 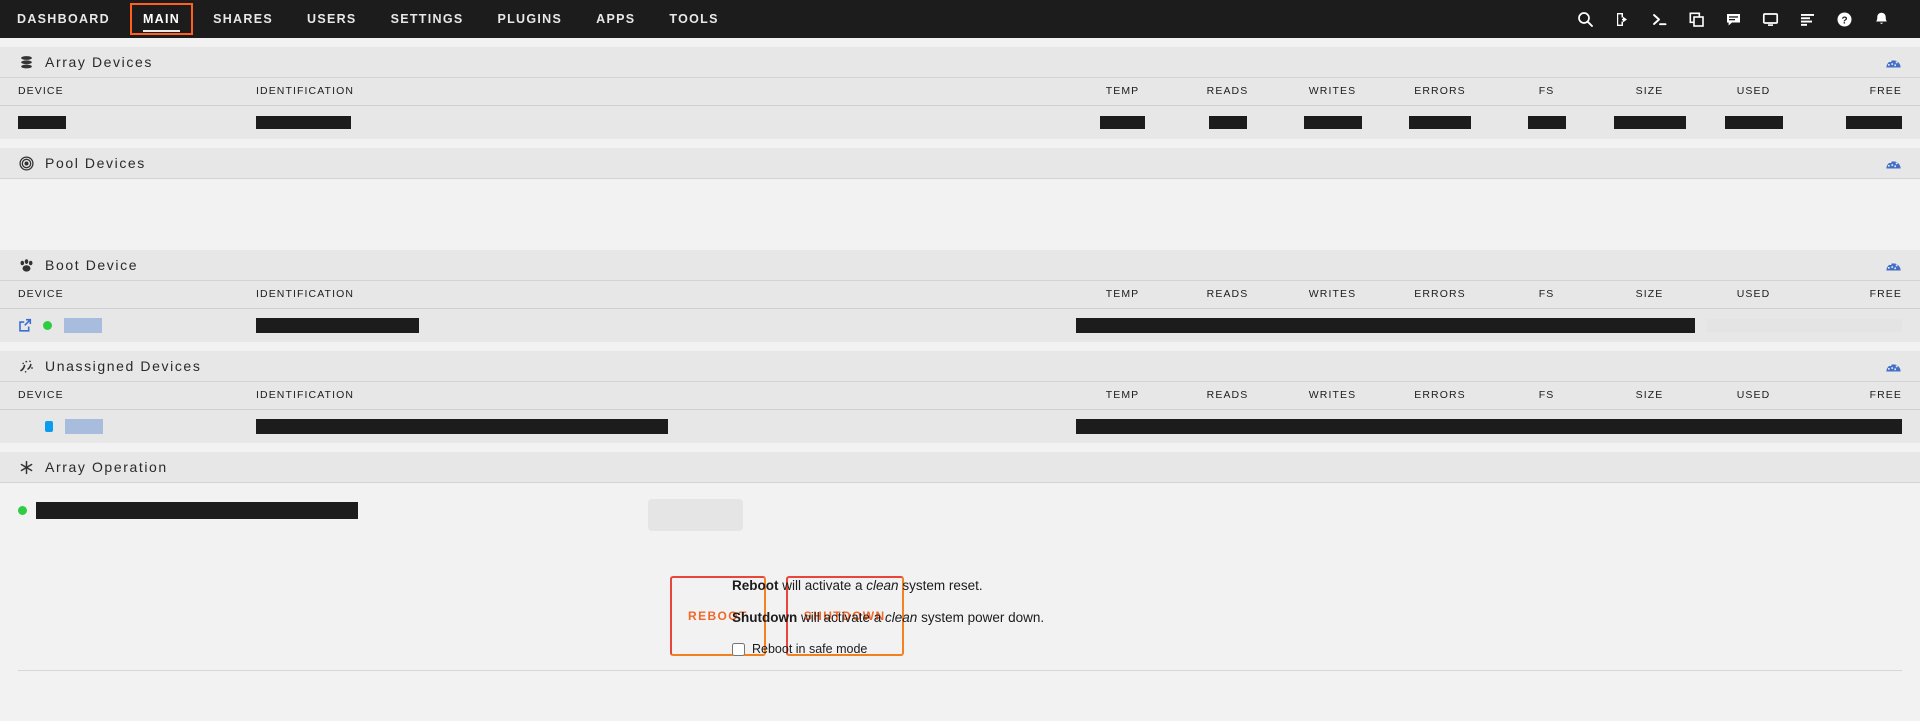 I want to click on terminal-icon, so click(x=1659, y=19).